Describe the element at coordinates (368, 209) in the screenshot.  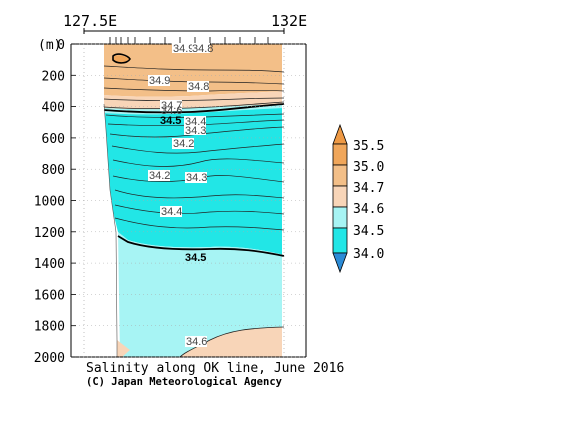
I see `colorbar-label: 34.6` at that location.